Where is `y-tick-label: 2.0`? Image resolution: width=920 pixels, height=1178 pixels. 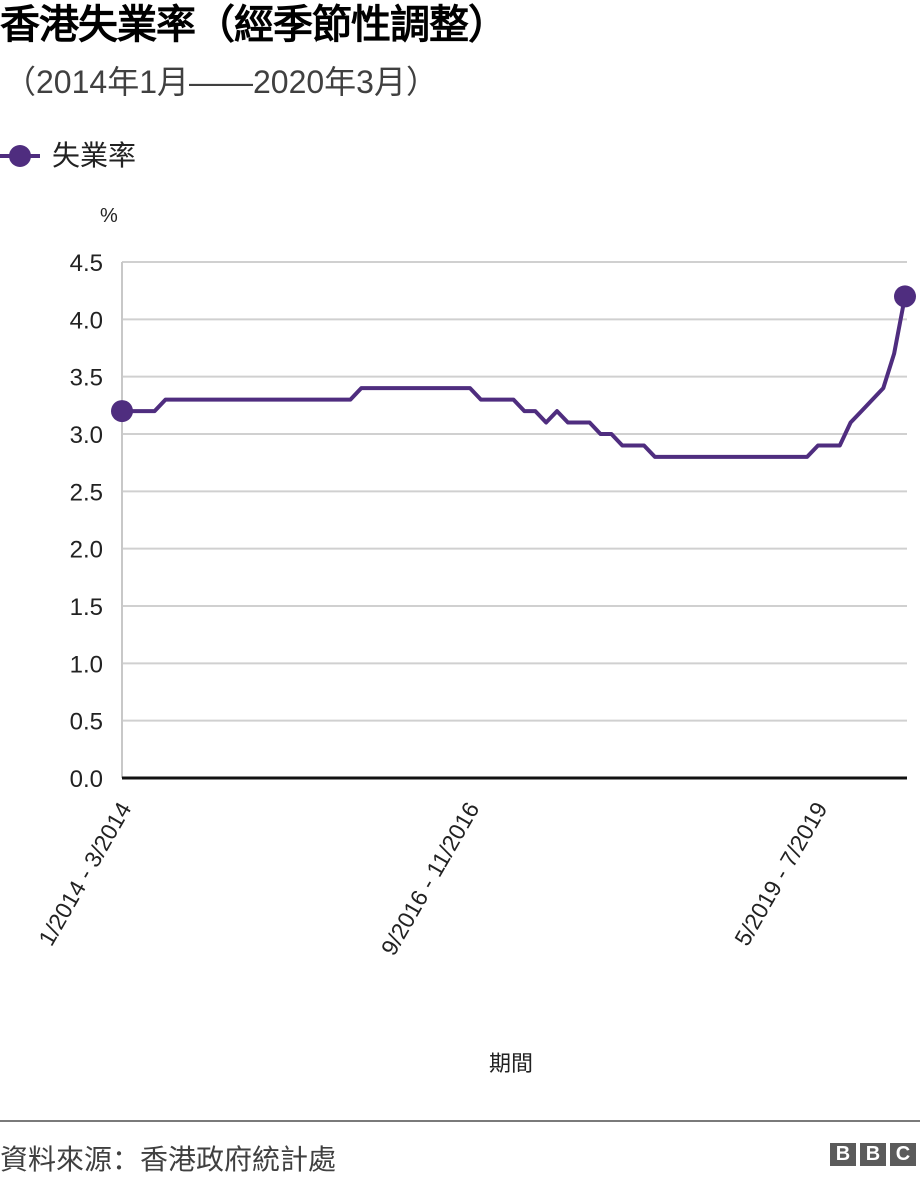 y-tick-label: 2.0 is located at coordinates (86, 550).